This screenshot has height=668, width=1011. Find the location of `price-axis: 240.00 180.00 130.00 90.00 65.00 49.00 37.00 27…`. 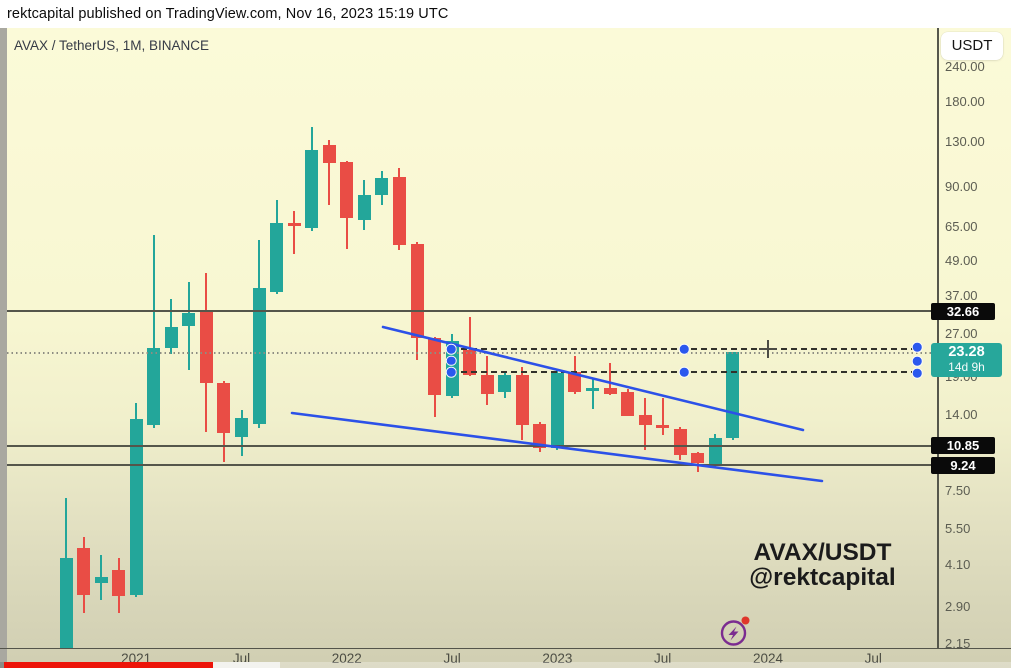

price-axis: 240.00 180.00 130.00 90.00 65.00 49.00 37.00 27… is located at coordinates (974, 339).